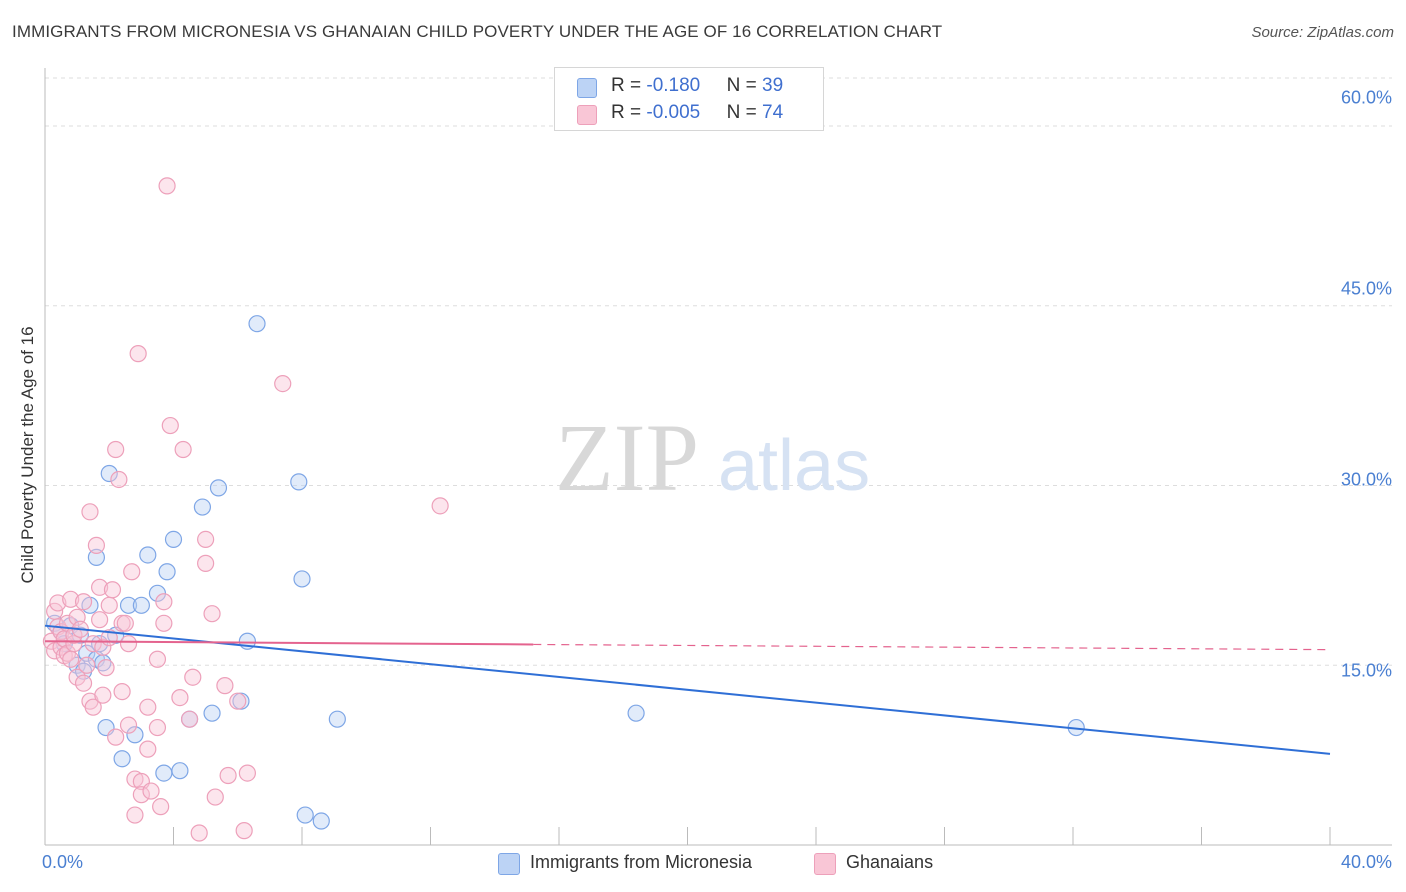 This screenshot has width=1406, height=892. I want to click on trend-layer, so click(687, 689).